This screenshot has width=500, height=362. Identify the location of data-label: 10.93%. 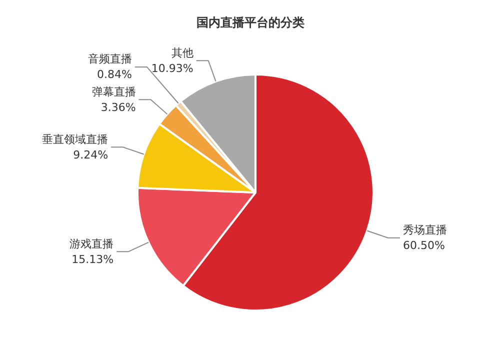
(172, 68).